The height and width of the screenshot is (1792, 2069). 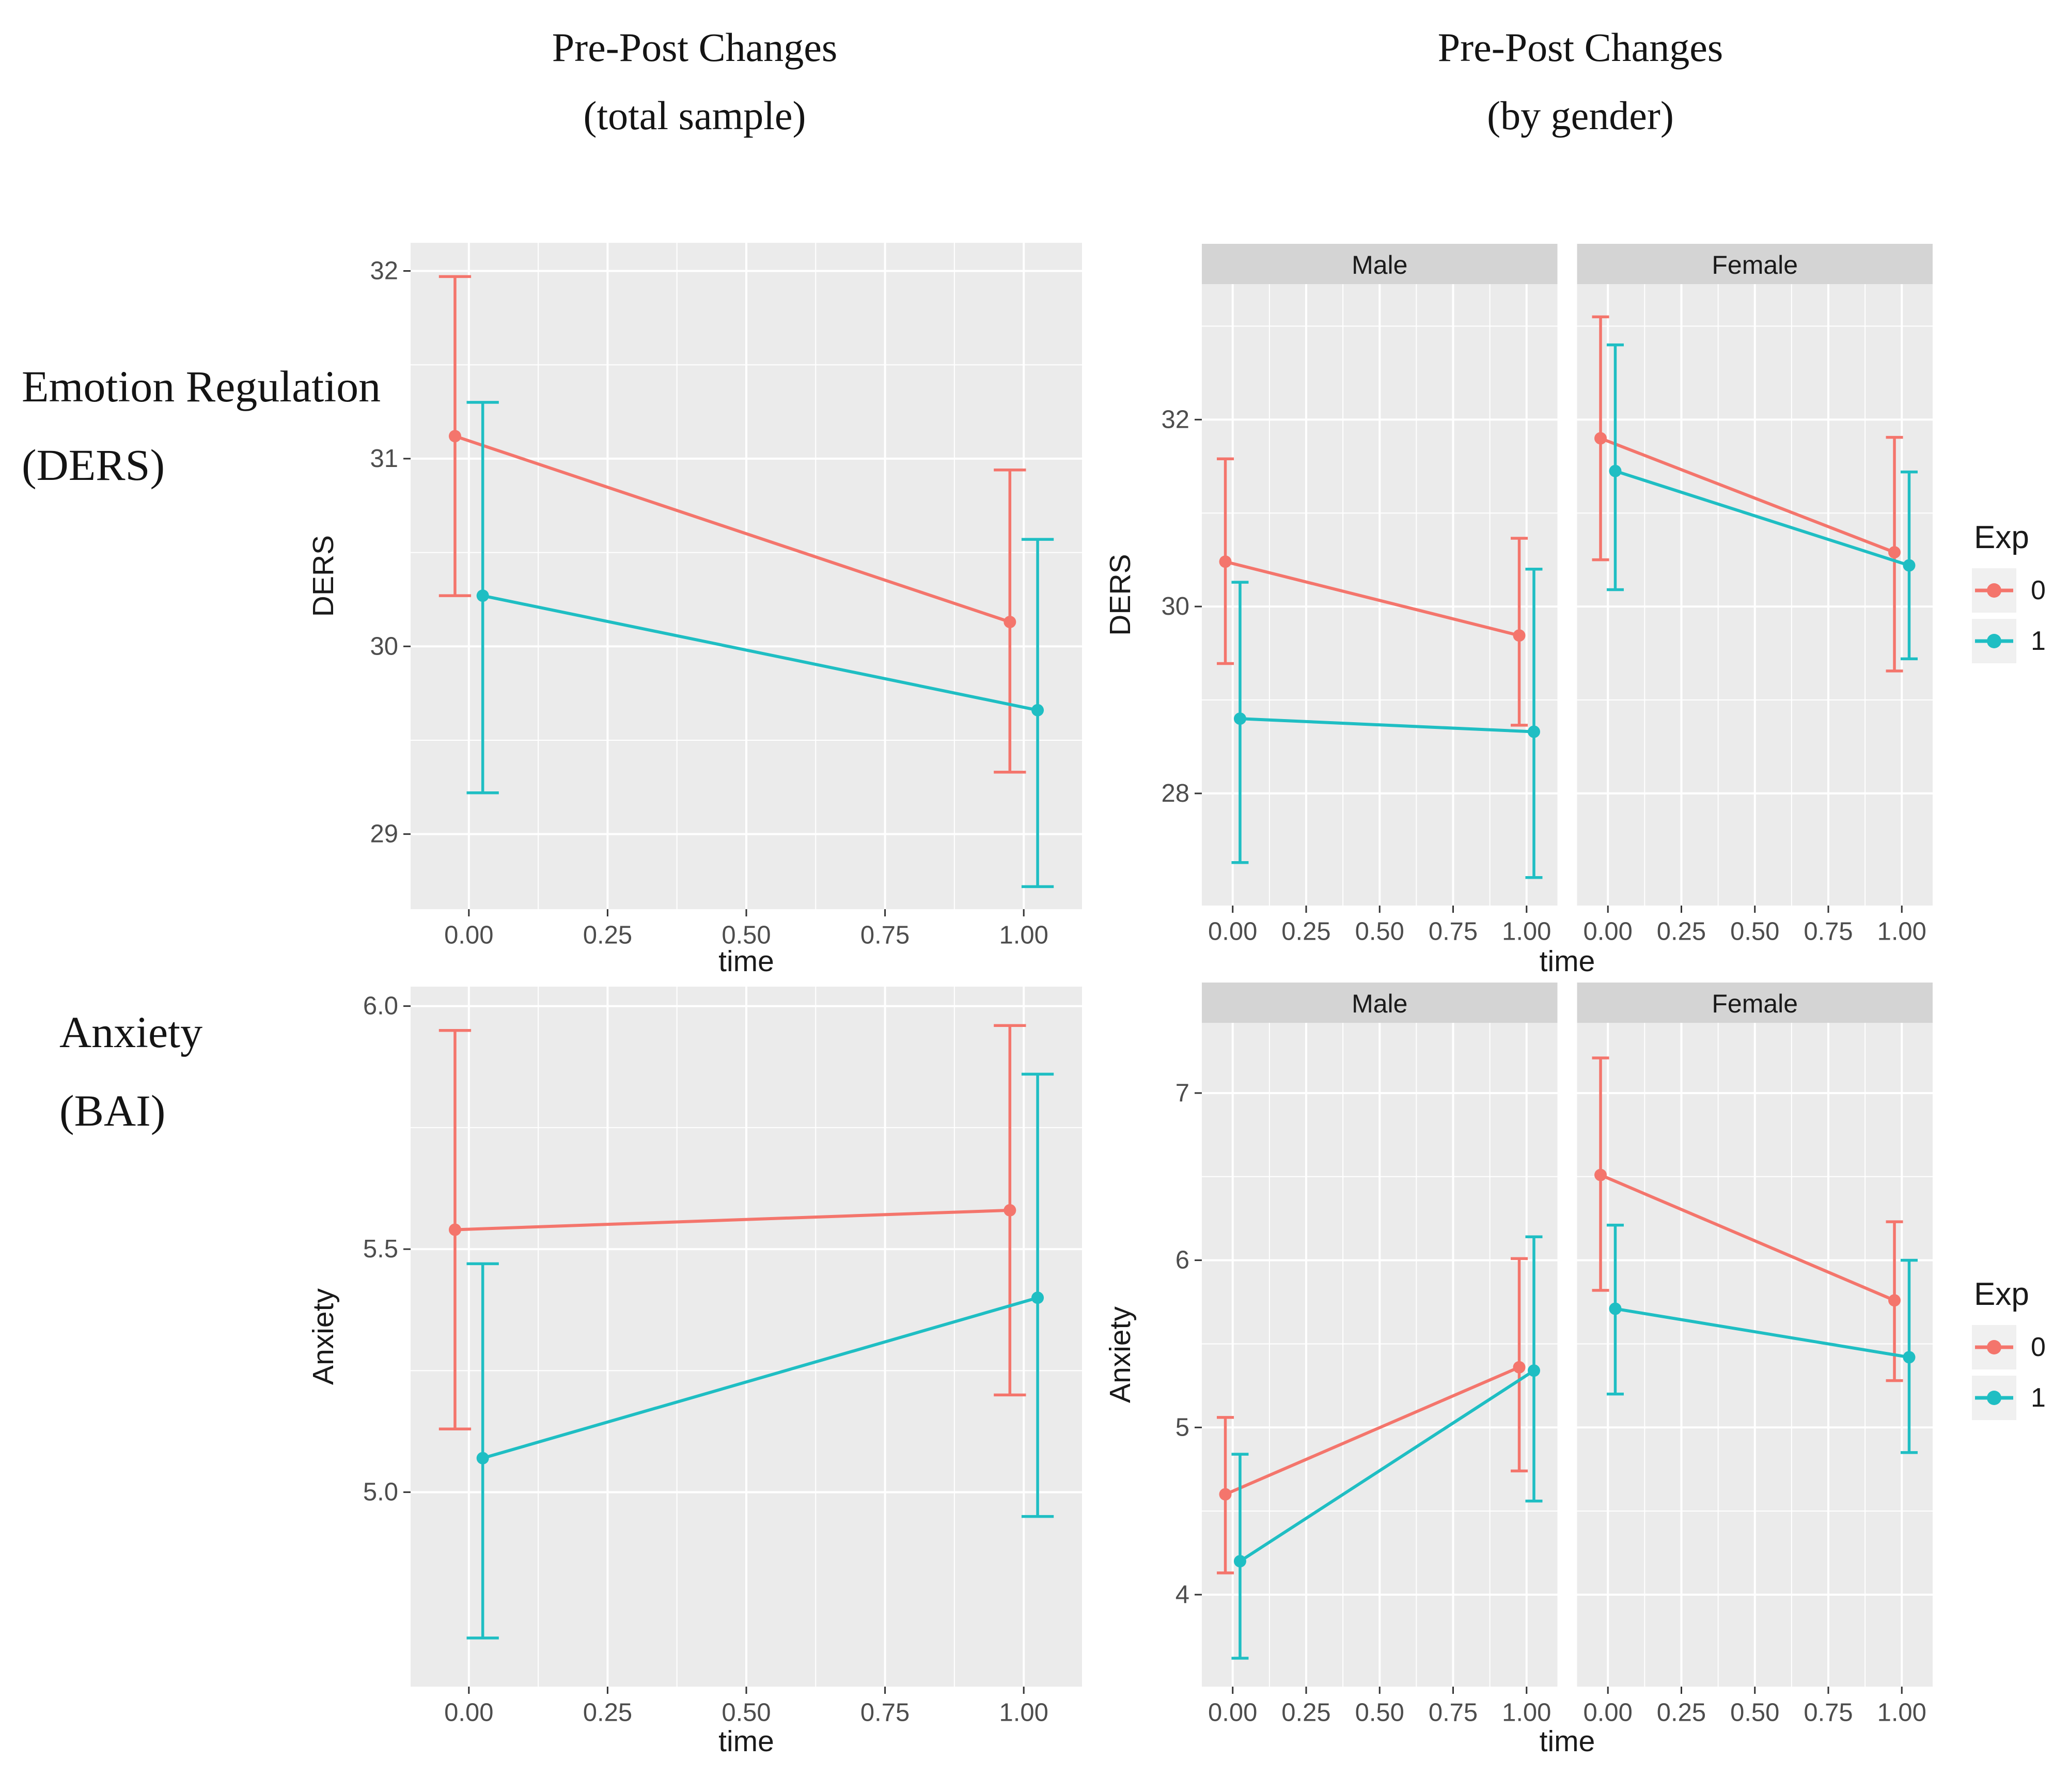 I want to click on column-title-line2: (by gender), so click(x=1581, y=115).